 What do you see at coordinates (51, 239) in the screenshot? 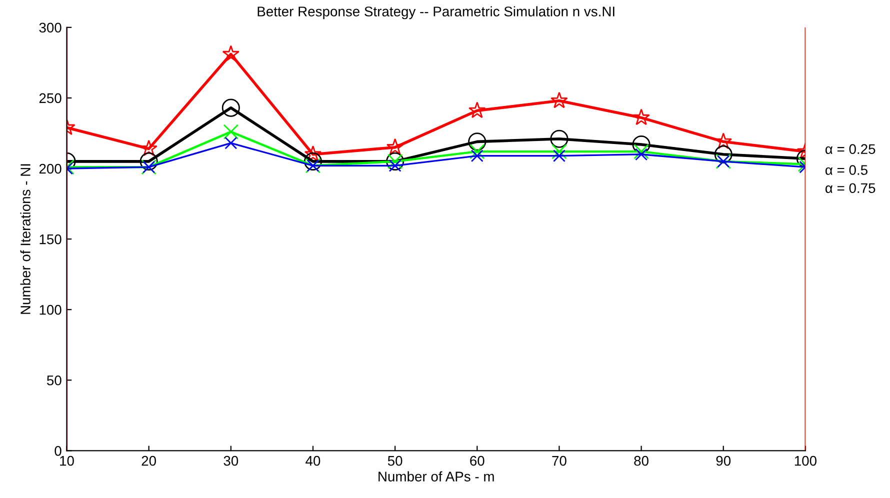
I see `y-tick-label: 150` at bounding box center [51, 239].